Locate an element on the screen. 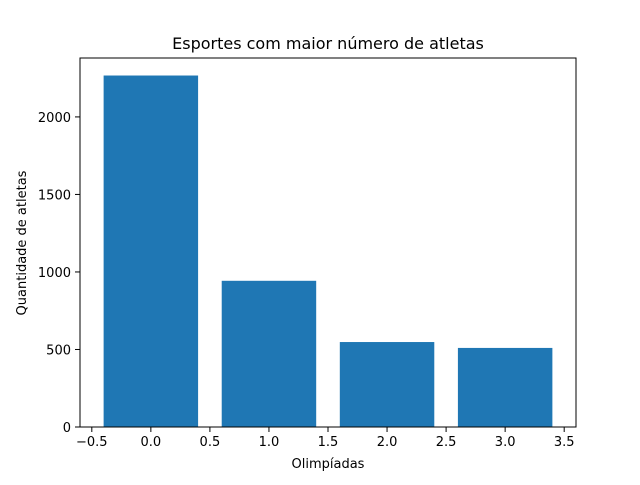 This screenshot has width=640, height=485. y-axis-label: Quantidade de atletas is located at coordinates (22, 242).